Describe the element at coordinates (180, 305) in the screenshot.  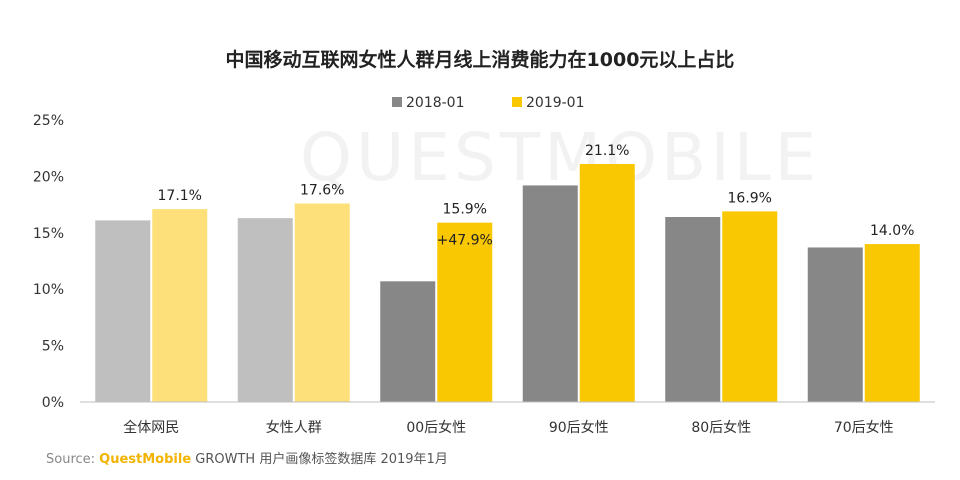
I see `bar-2019-01-全体网民` at that location.